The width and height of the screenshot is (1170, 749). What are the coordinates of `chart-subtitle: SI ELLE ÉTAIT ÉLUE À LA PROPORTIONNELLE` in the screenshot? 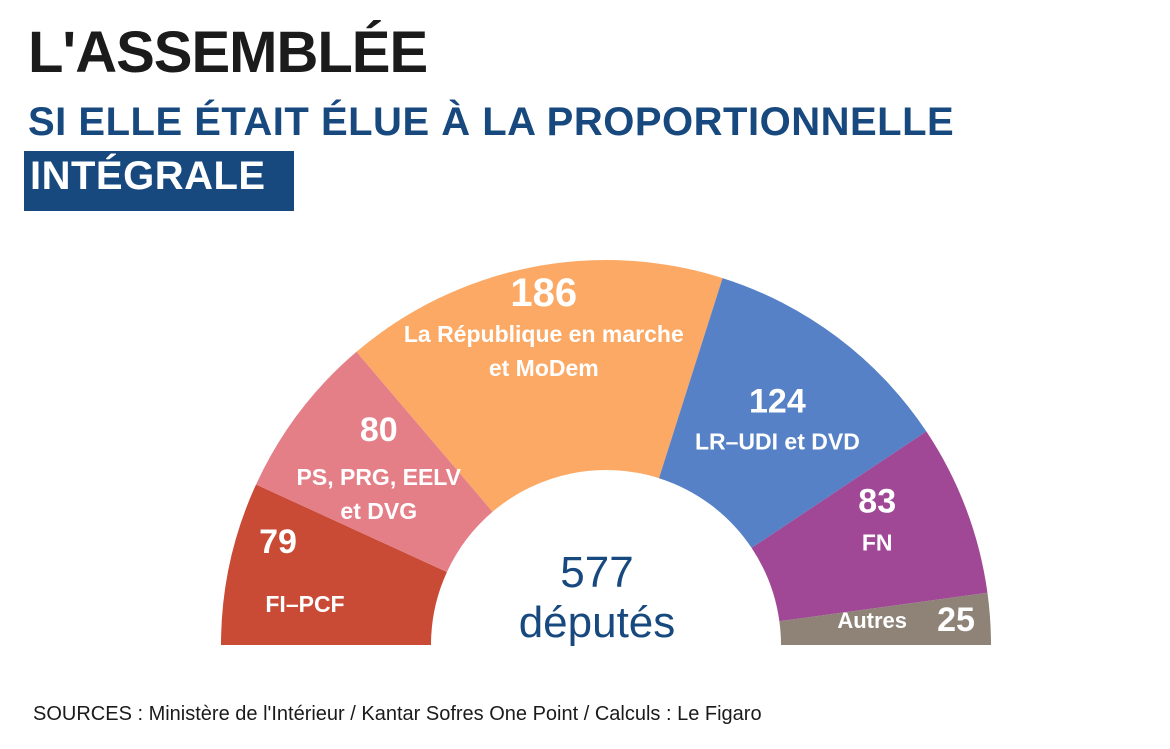 It's located at (491, 122).